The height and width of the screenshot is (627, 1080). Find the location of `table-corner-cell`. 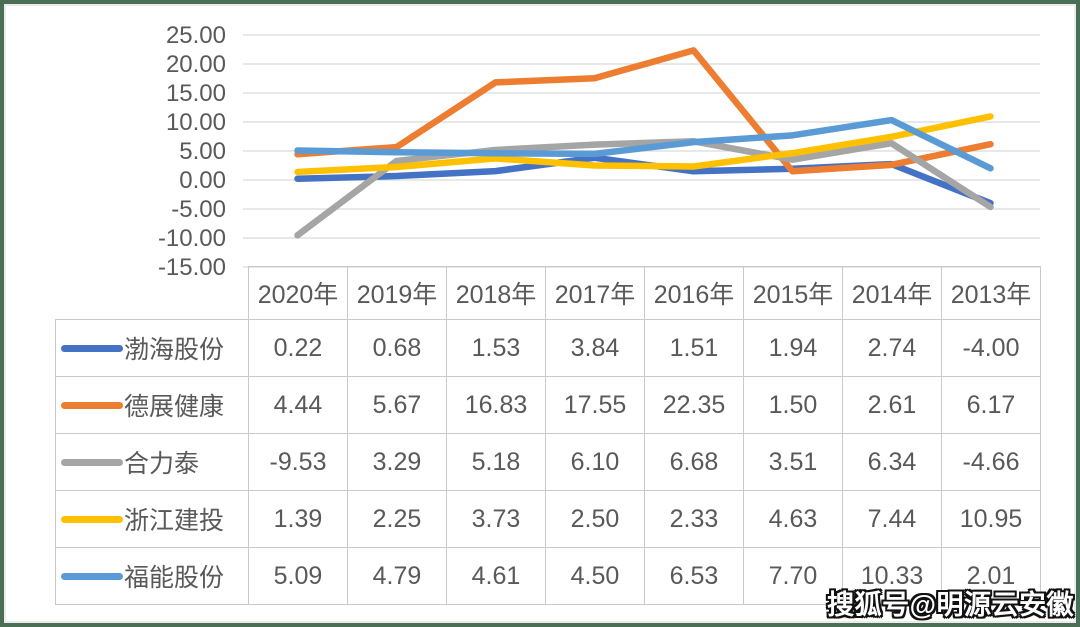

table-corner-cell is located at coordinates (152, 293).